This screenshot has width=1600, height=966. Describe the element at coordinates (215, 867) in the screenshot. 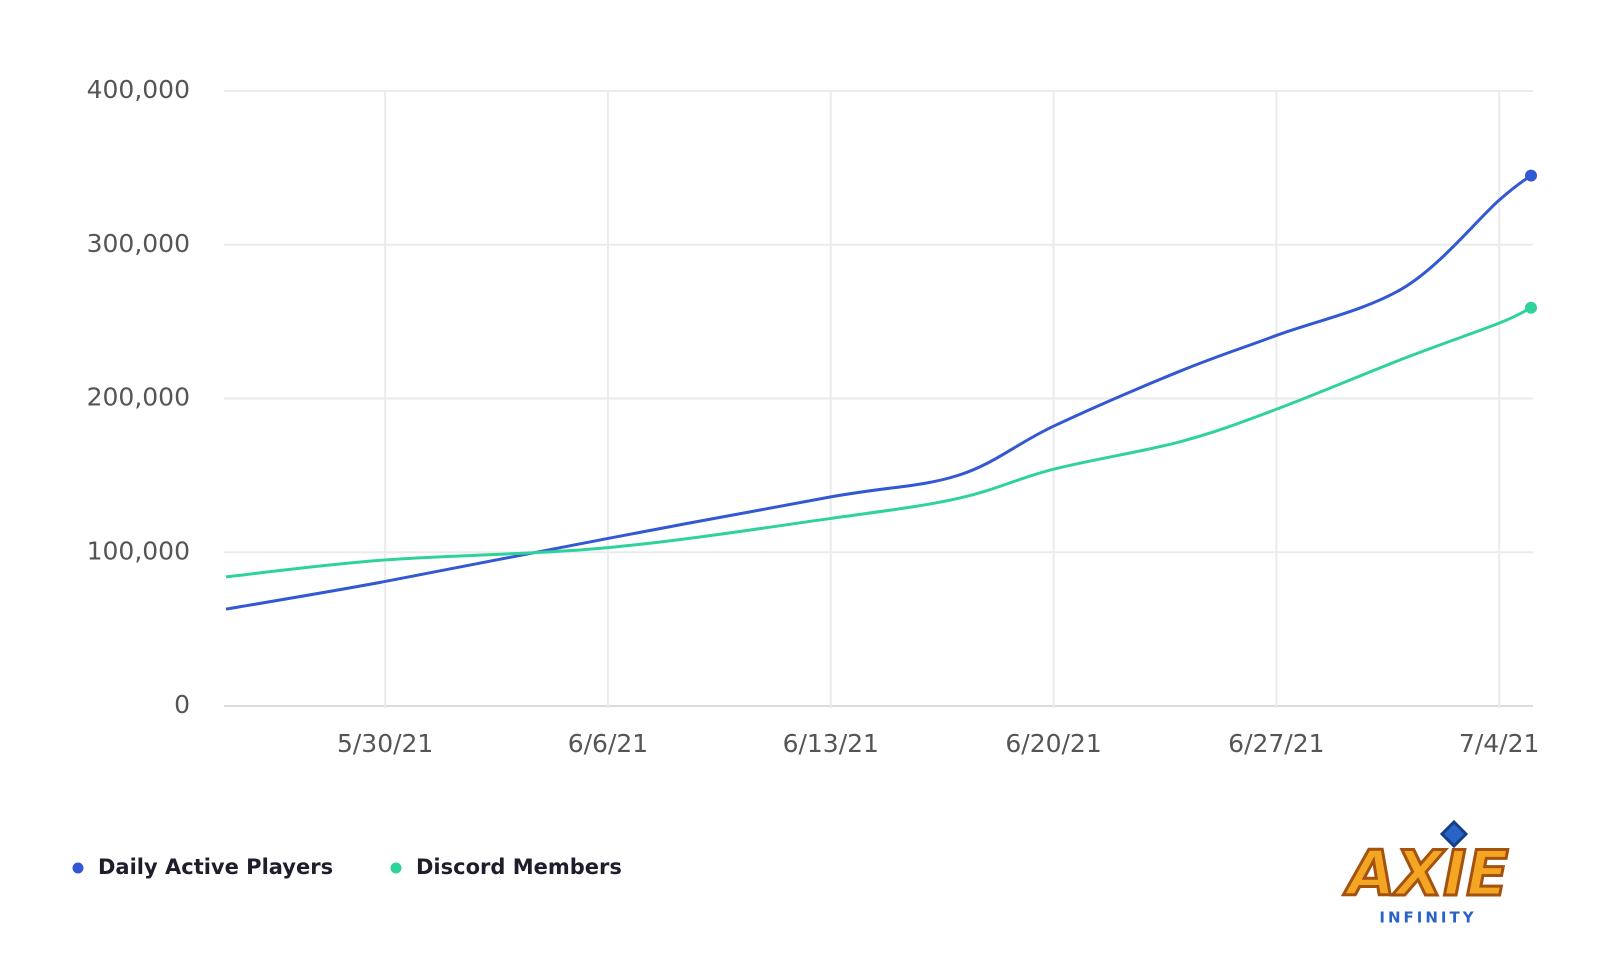

I see `legend-label: Daily Active Players` at that location.